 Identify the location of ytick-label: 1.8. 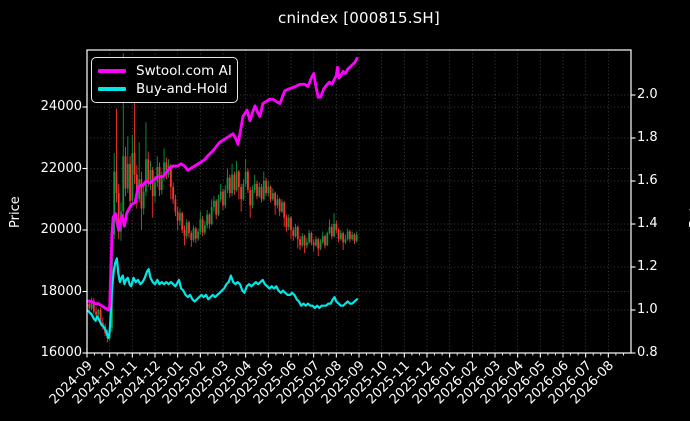
(647, 137).